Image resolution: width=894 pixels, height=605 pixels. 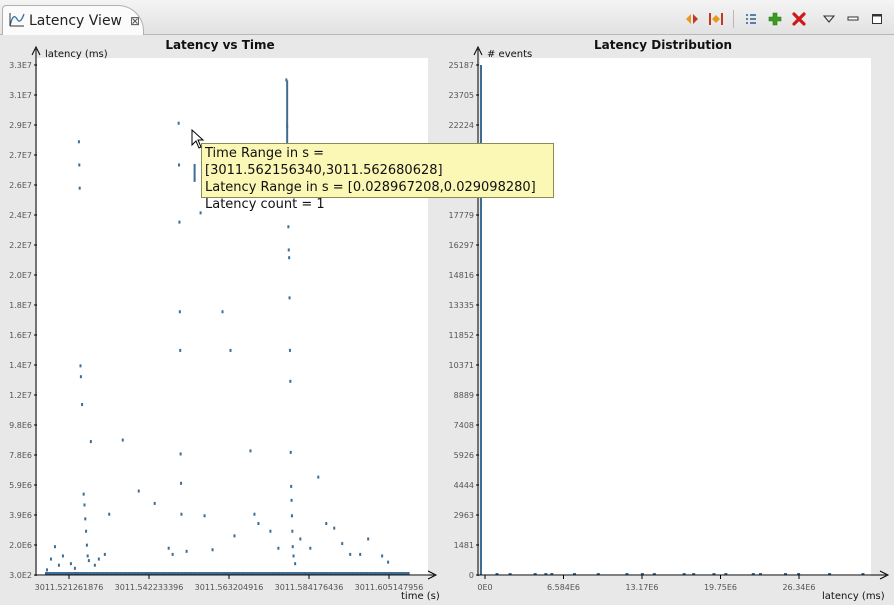 I want to click on reset-range-icon, so click(x=716, y=19).